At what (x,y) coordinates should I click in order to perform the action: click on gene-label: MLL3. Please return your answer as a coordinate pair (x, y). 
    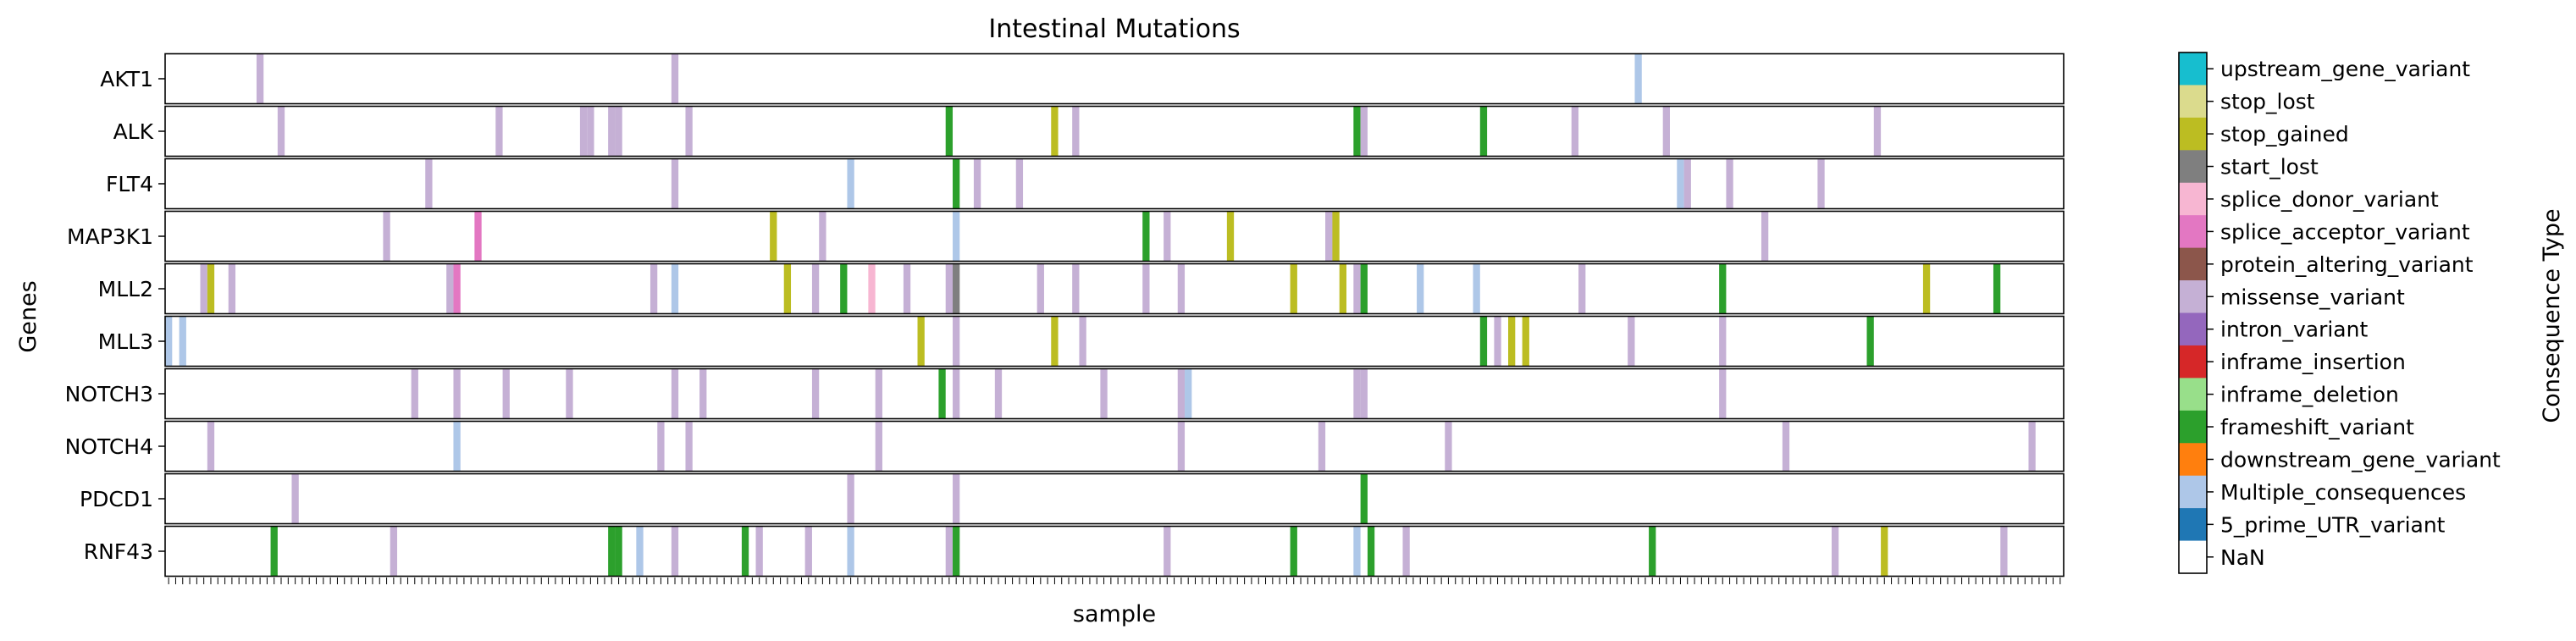
    Looking at the image, I should click on (126, 341).